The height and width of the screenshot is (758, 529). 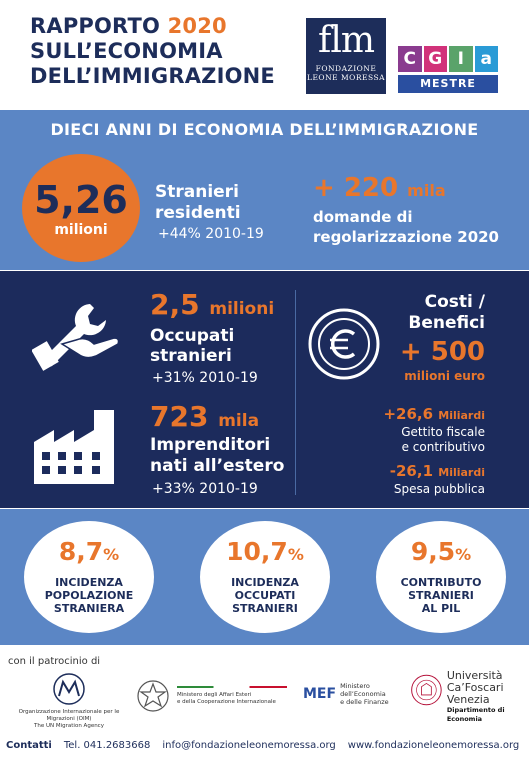 I want to click on residents-unit: milioni, so click(x=81, y=230).